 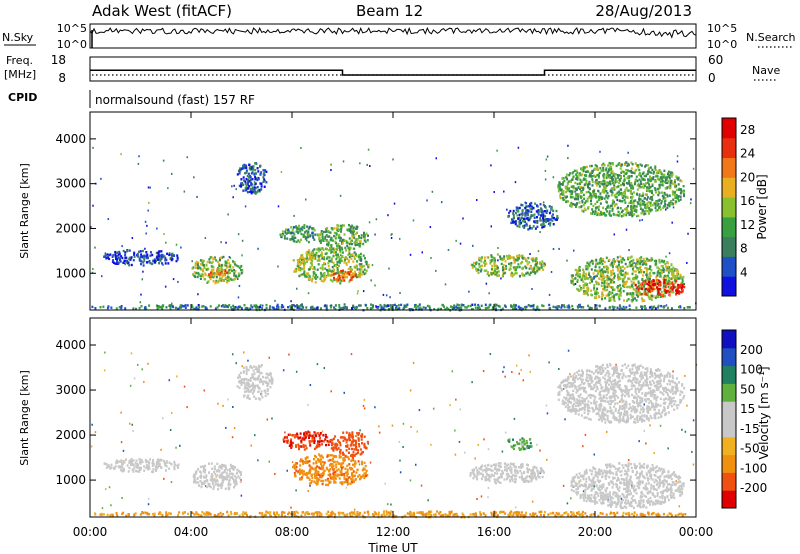 I want to click on nsearch-label: N.Search, so click(x=771, y=37).